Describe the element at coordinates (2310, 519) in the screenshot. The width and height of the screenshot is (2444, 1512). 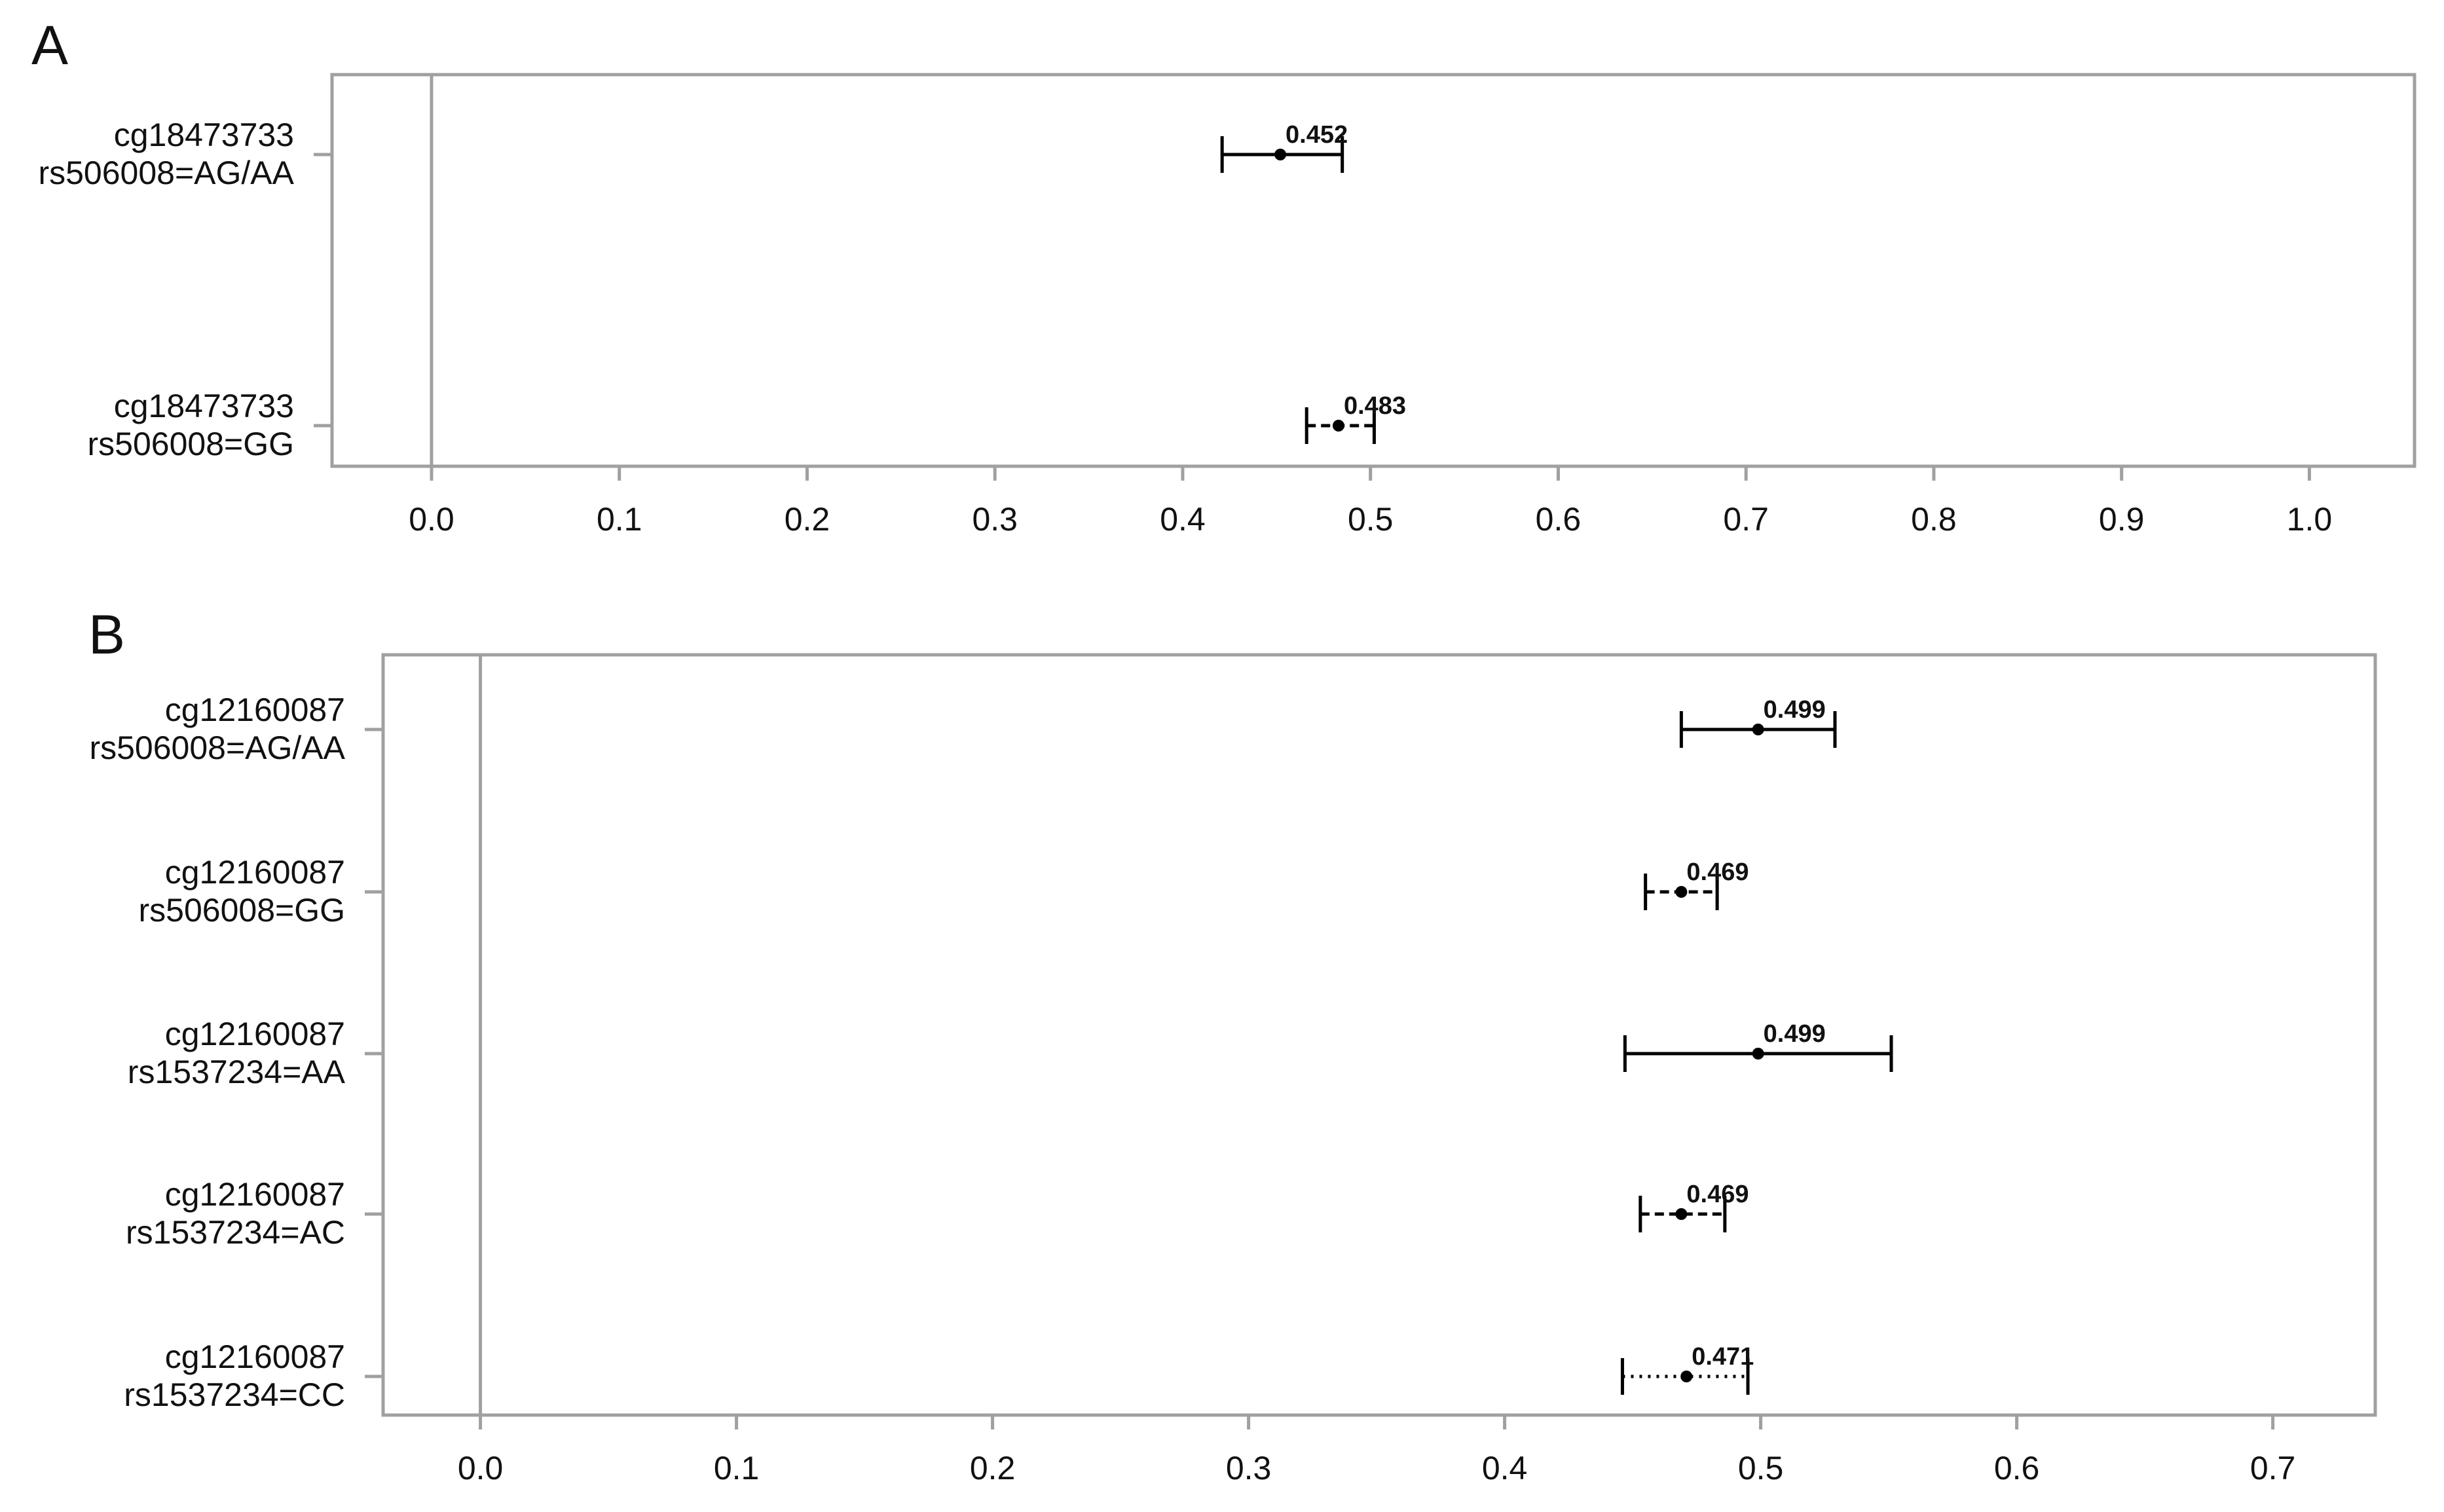
I see `x-tick-label: 1.0` at that location.